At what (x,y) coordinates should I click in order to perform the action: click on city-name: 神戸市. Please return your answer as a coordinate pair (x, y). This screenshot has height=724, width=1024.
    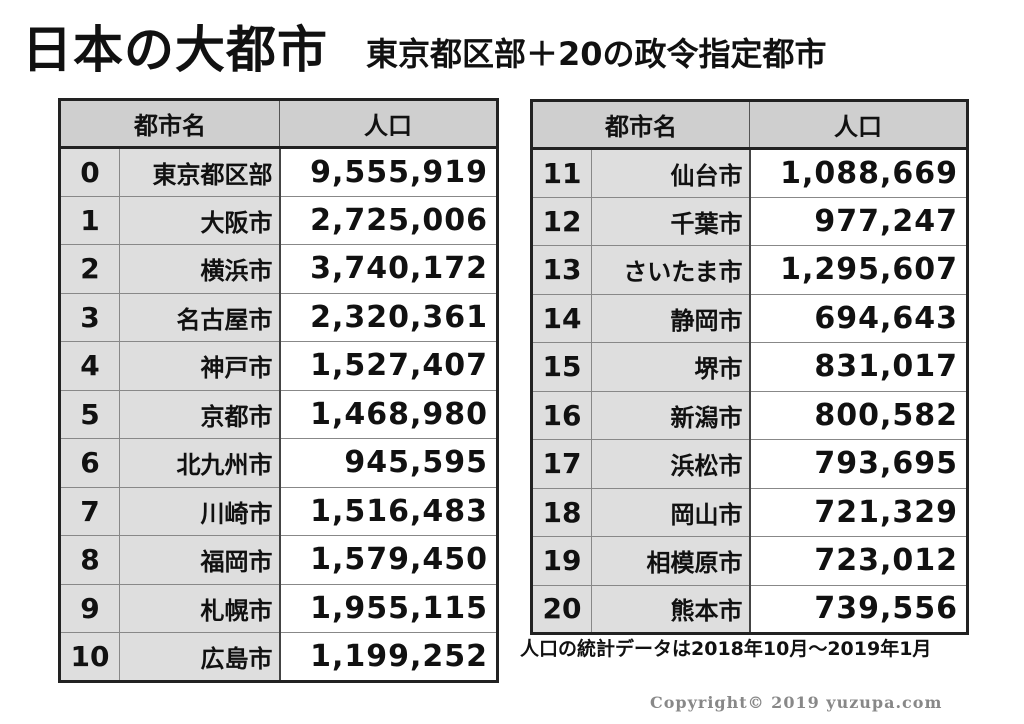
    Looking at the image, I should click on (200, 366).